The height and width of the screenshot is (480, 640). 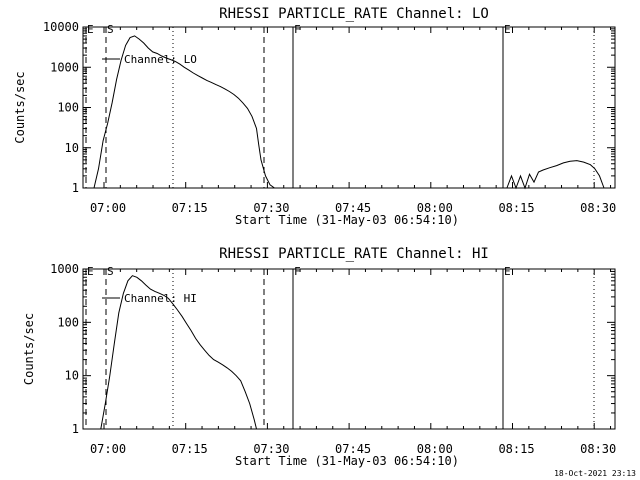 I want to click on chart-title: RHESSI PARTICLE_RATE Channel: LO, so click(x=354, y=14).